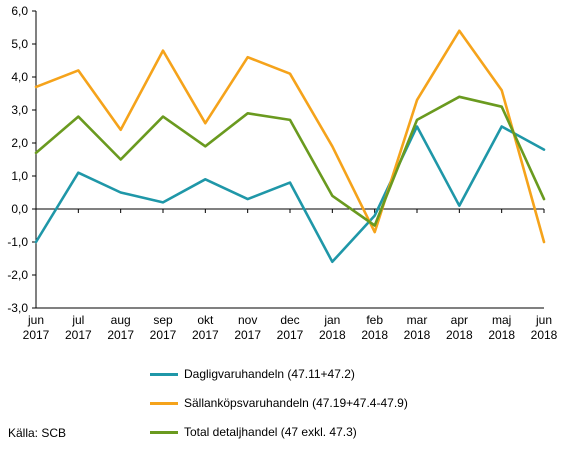 The width and height of the screenshot is (567, 454). Describe the element at coordinates (164, 374) in the screenshot. I see `legend-swatch-dagligvaruhandeln` at that location.